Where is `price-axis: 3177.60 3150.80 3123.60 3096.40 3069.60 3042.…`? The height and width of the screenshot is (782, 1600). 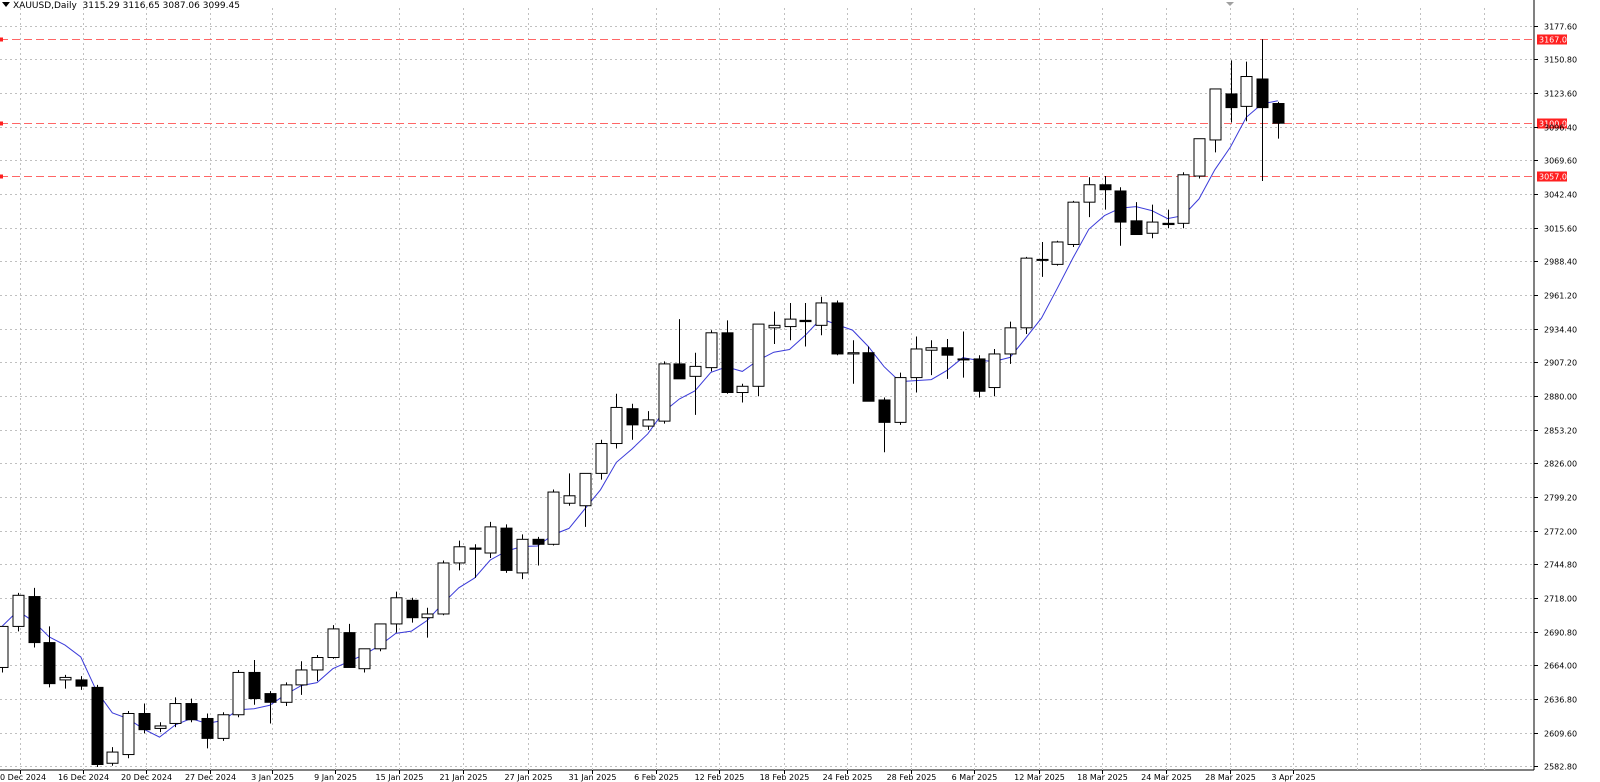
price-axis: 3177.60 3150.80 3123.60 3096.40 3069.60 3042.… is located at coordinates (1555, 397).